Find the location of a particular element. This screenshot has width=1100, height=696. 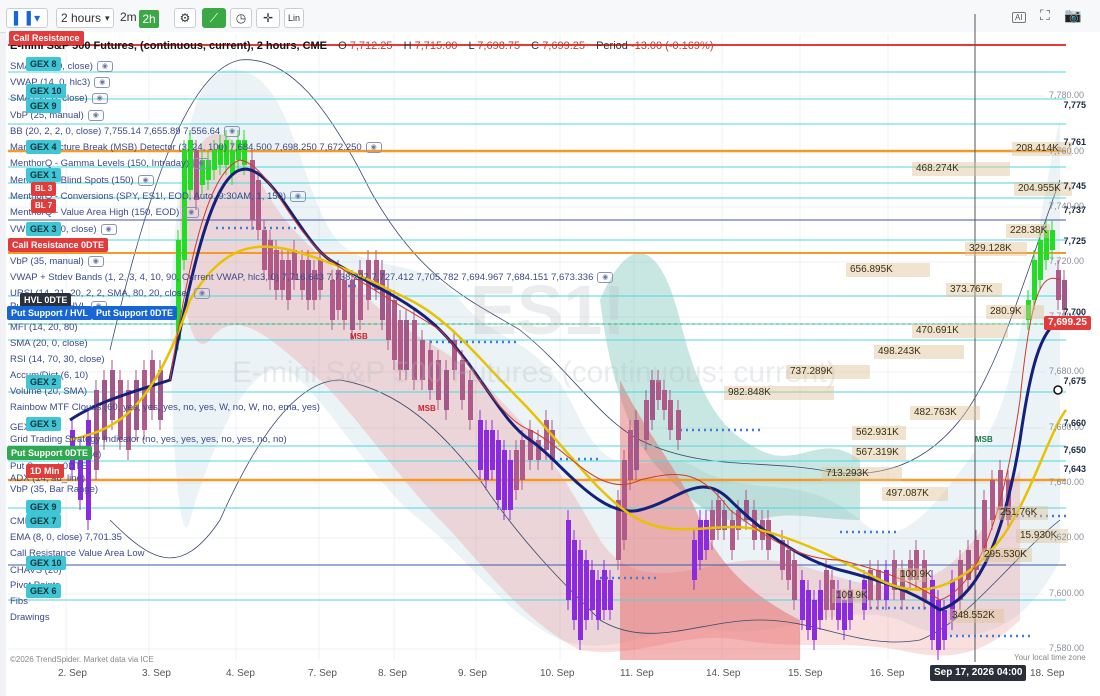

indicator-item: VbP (35, Bar Range) is located at coordinates (54, 490).